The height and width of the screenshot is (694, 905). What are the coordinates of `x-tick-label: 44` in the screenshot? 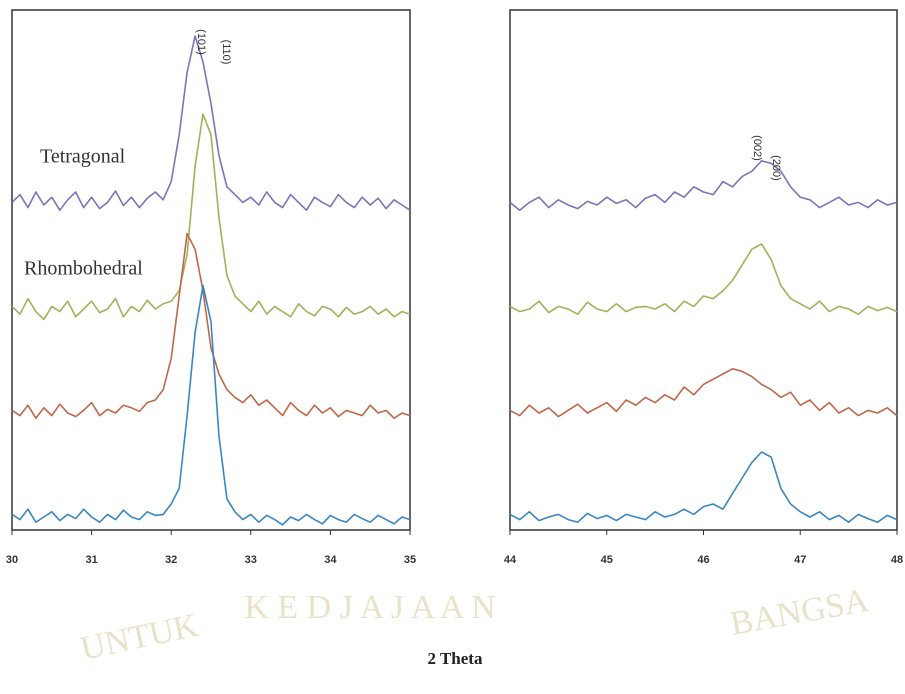 It's located at (510, 560).